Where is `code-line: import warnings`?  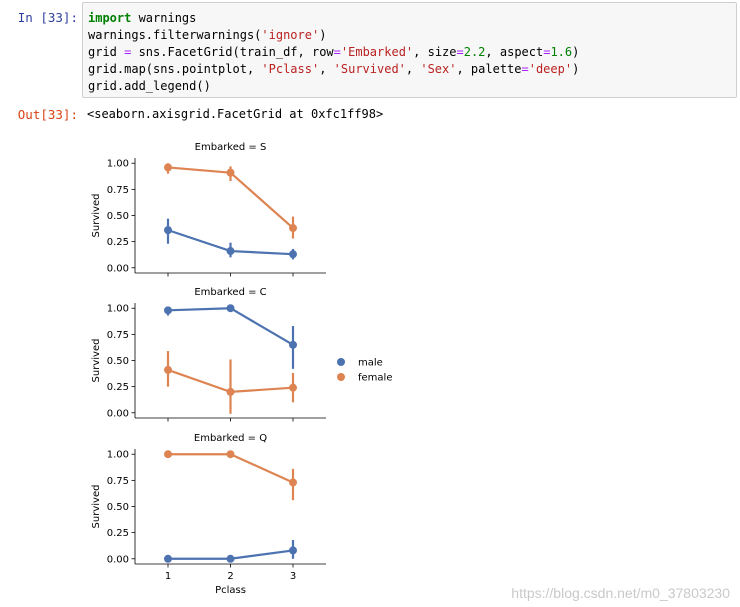
code-line: import warnings is located at coordinates (142, 18).